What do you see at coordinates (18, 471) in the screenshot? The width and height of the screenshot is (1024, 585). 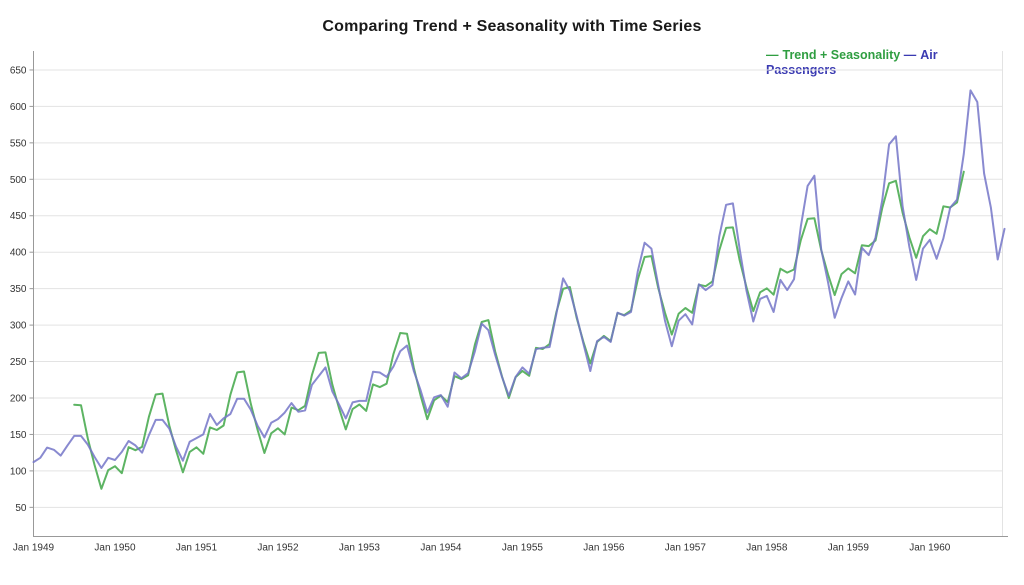 I see `y-tick-label: 100` at bounding box center [18, 471].